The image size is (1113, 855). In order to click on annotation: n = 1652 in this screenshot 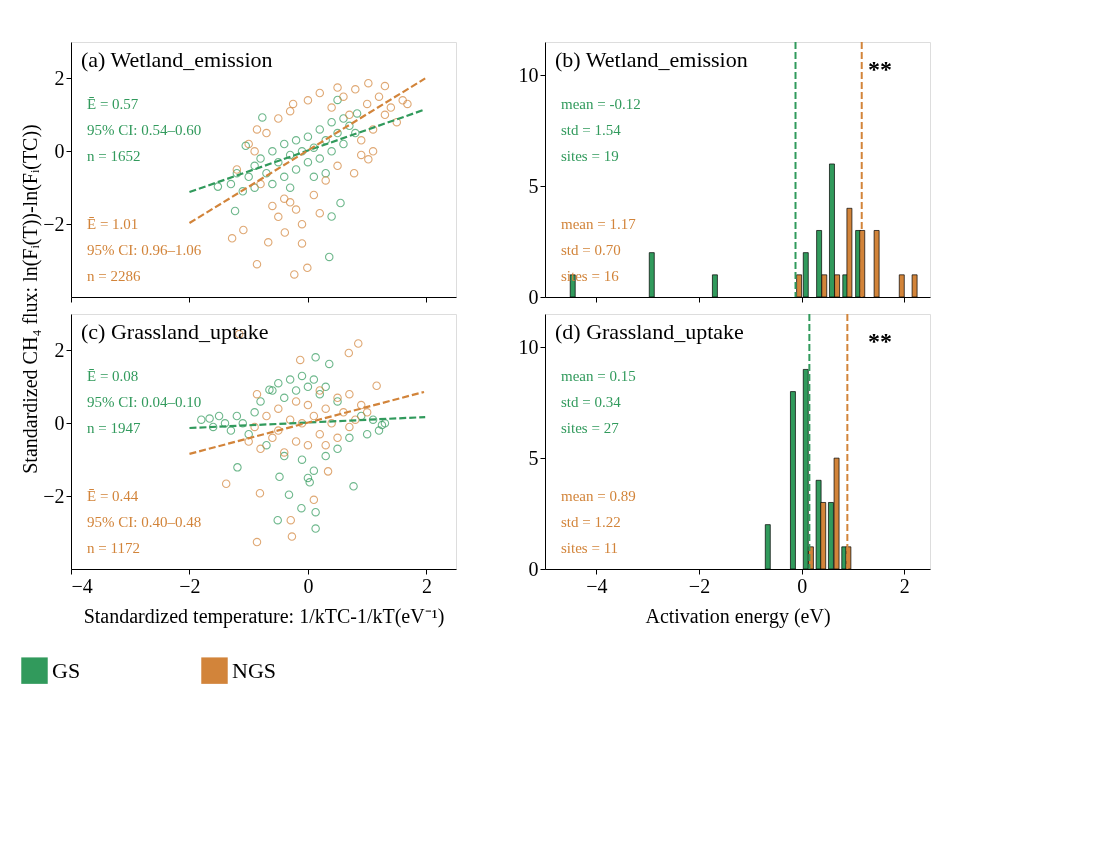, I will do `click(114, 156)`.